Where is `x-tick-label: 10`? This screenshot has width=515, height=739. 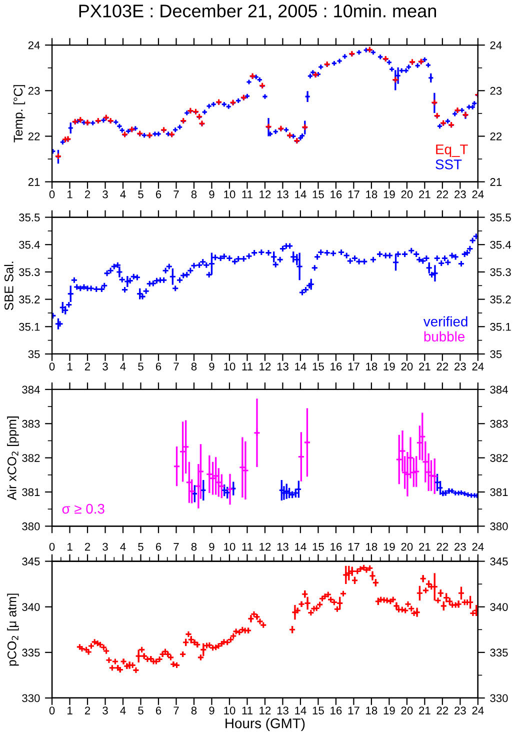 x-tick-label: 10 is located at coordinates (230, 366).